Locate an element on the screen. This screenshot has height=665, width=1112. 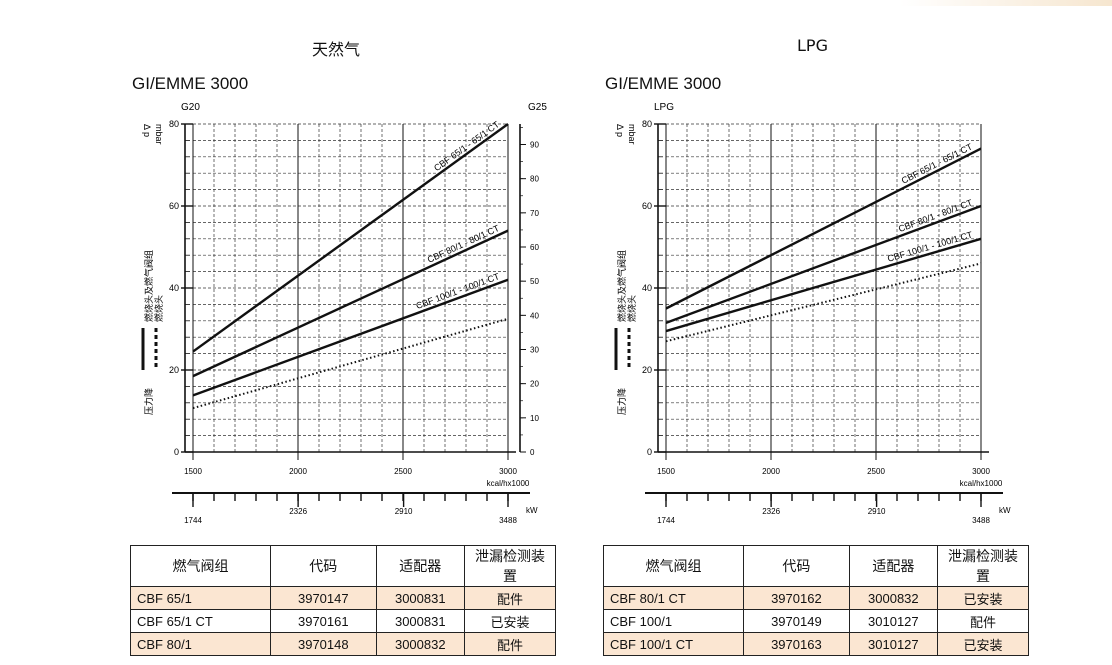
table-cell: CBF 100/1 is located at coordinates (673, 621).